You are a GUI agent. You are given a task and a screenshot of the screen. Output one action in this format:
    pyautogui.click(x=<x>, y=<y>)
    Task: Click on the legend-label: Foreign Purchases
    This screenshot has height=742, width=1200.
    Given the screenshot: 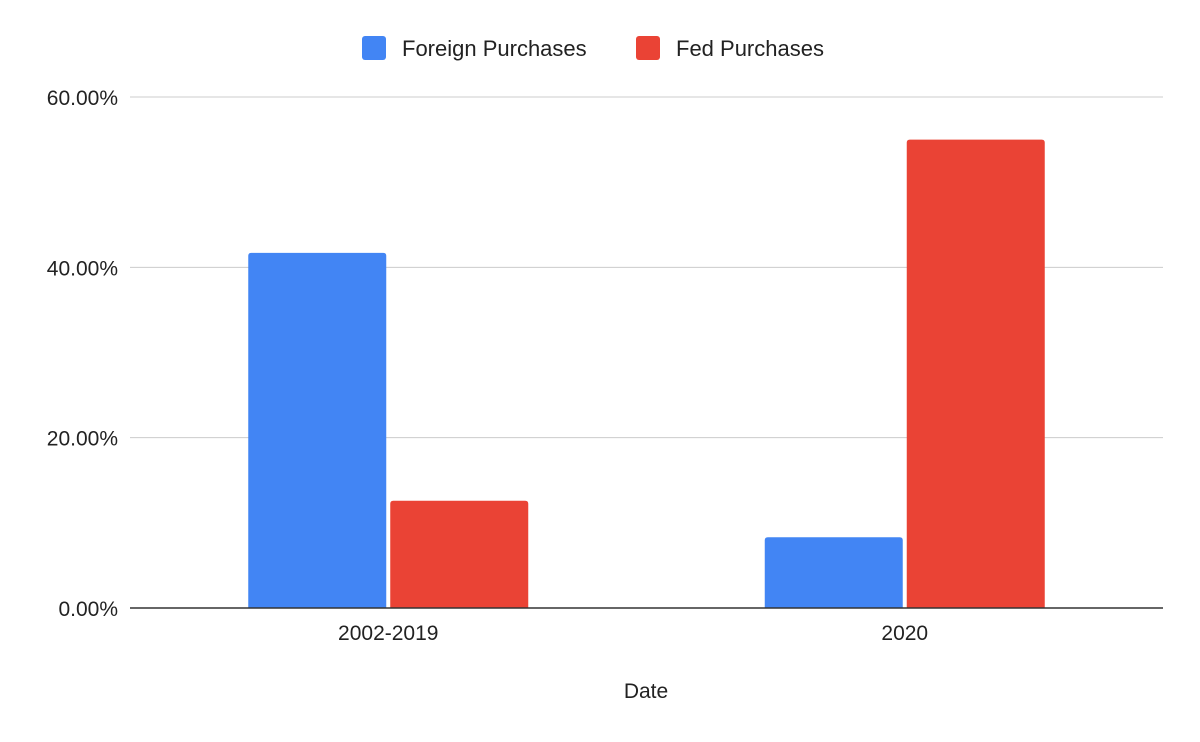 What is the action you would take?
    pyautogui.click(x=494, y=48)
    